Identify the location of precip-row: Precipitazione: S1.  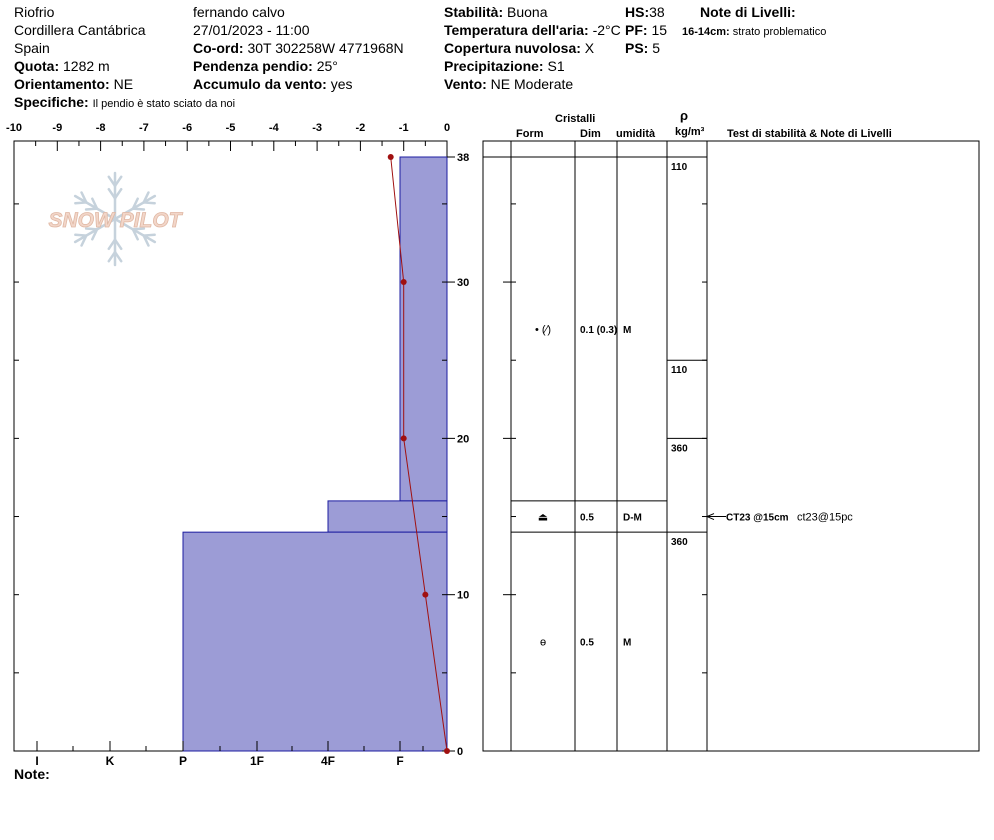
(504, 66).